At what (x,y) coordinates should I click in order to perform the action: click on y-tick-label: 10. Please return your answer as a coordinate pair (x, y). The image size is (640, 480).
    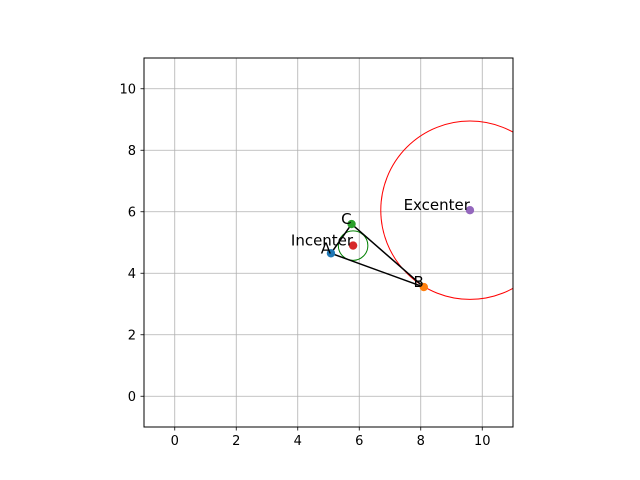
    Looking at the image, I should click on (127, 89).